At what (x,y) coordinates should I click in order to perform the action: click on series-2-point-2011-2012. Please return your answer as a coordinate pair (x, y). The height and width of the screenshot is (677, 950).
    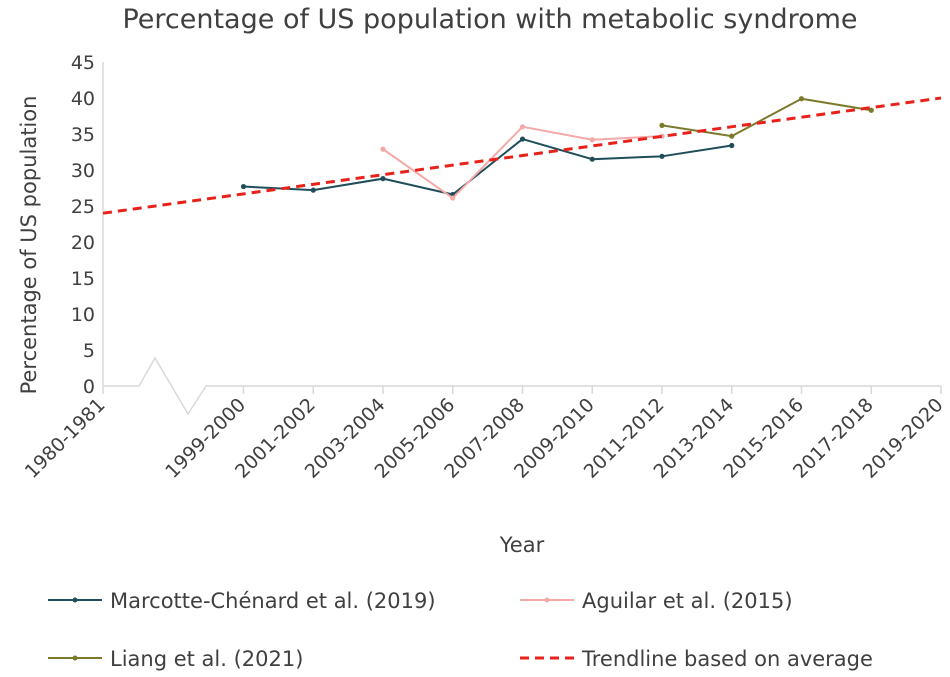
    Looking at the image, I should click on (662, 125).